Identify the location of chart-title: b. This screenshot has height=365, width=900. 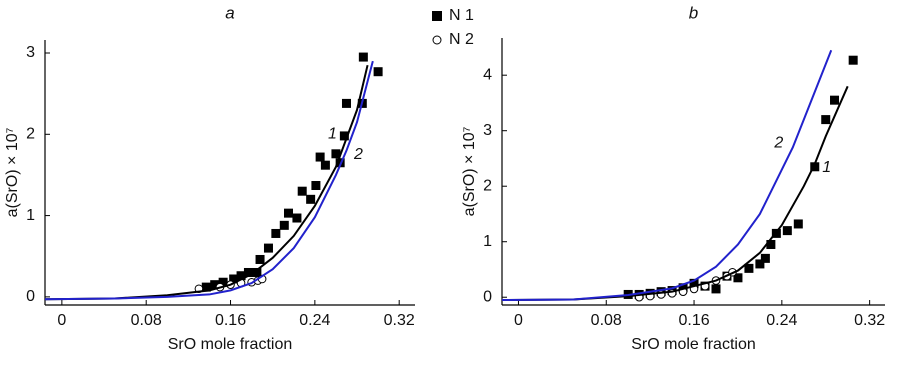
(693, 12).